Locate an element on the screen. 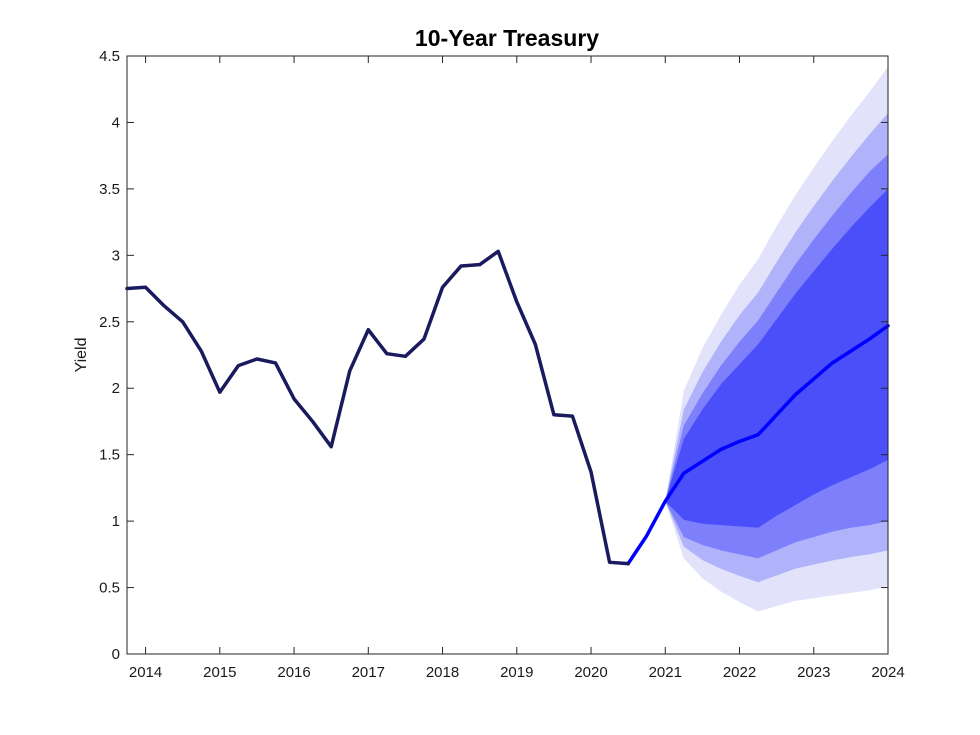 The image size is (980, 735). y-tick-label: 0.5 is located at coordinates (109, 588).